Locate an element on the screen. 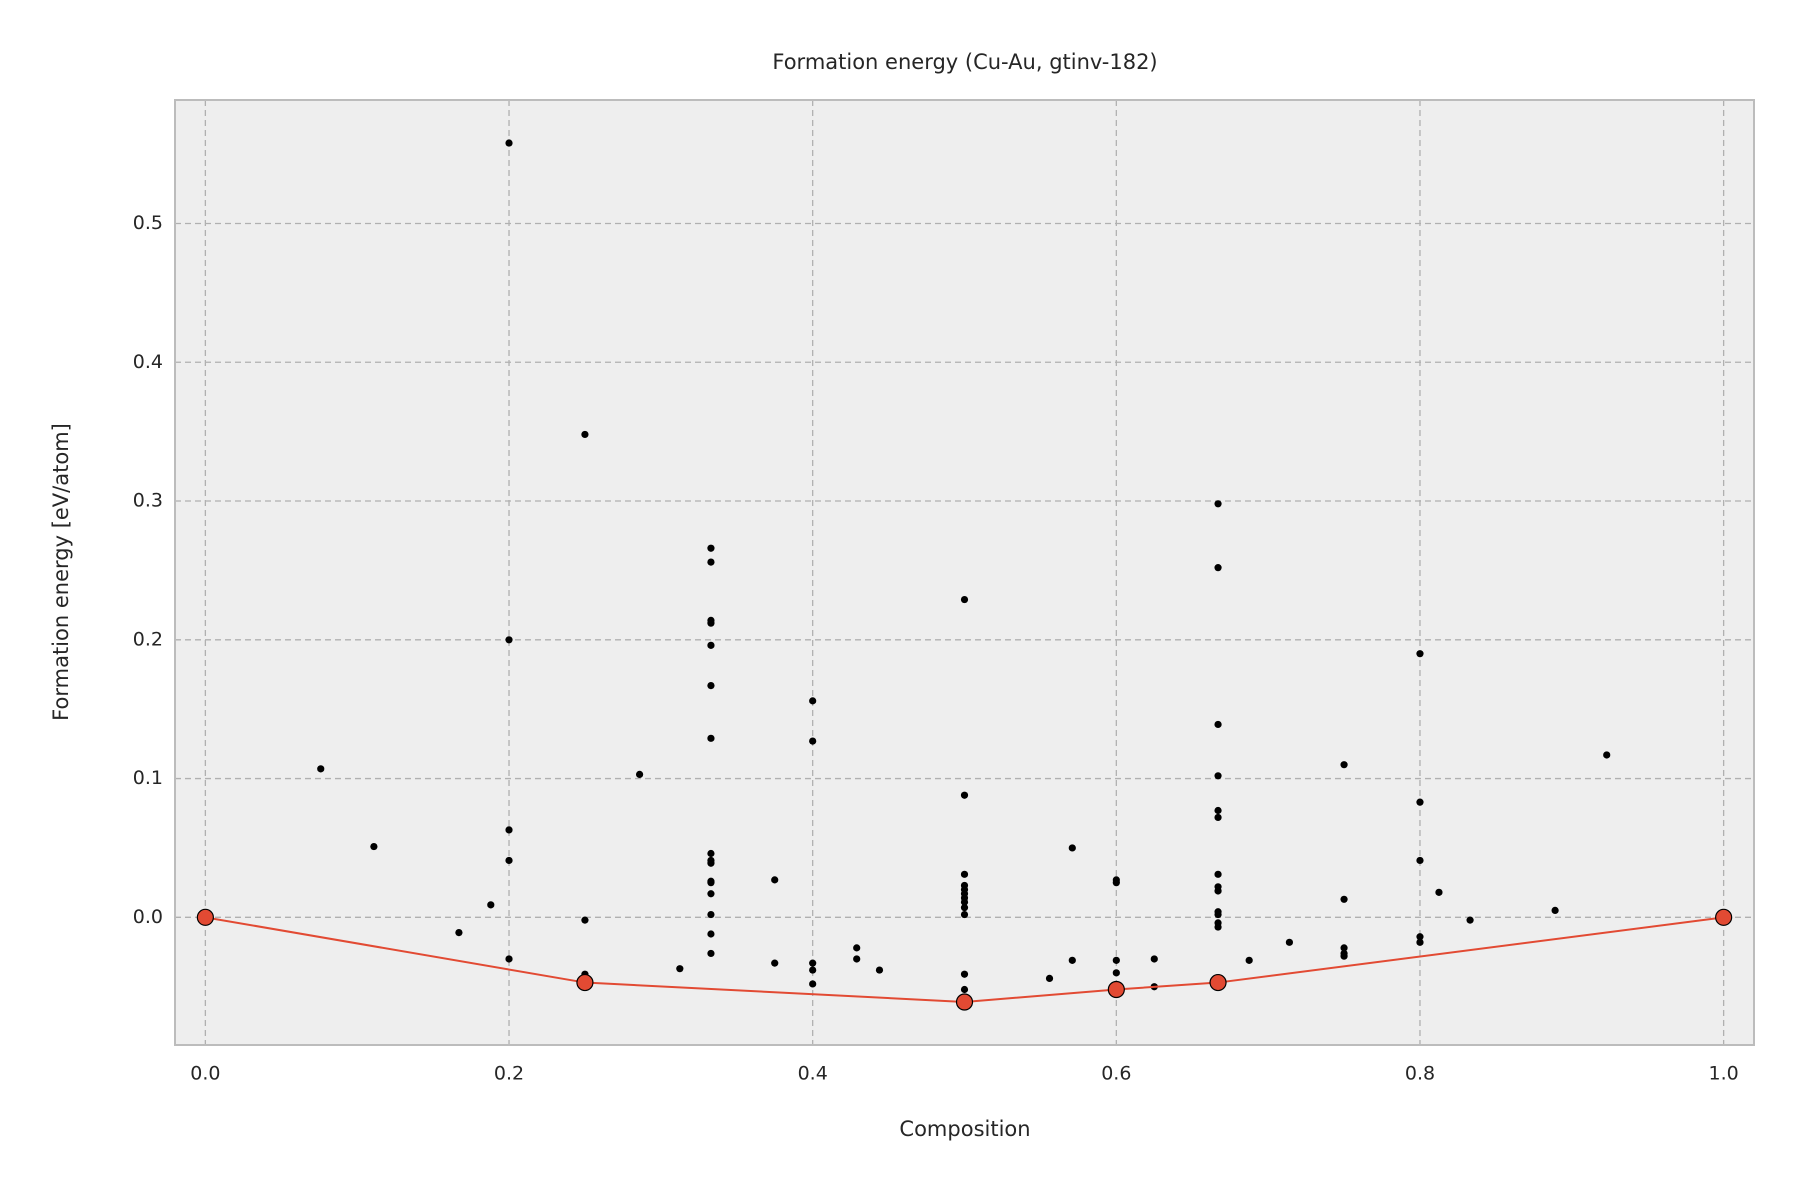 Image resolution: width=1800 pixels, height=1200 pixels. x-axis-label: Composition is located at coordinates (964, 1129).